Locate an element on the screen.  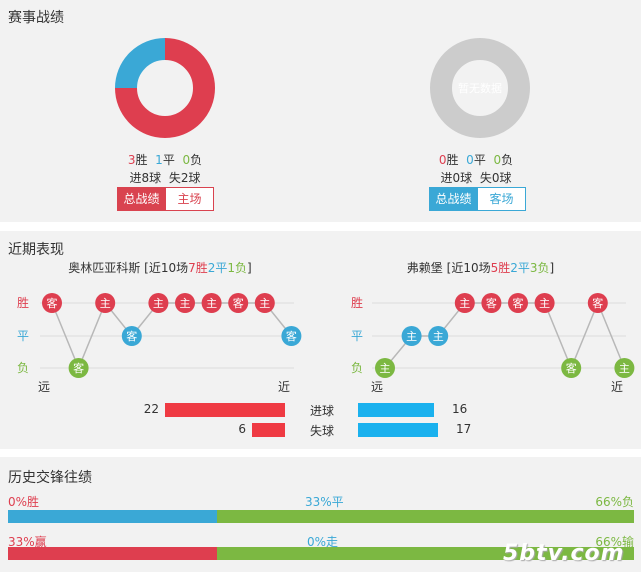
right-away-button: 客场 is located at coordinates (501, 199).